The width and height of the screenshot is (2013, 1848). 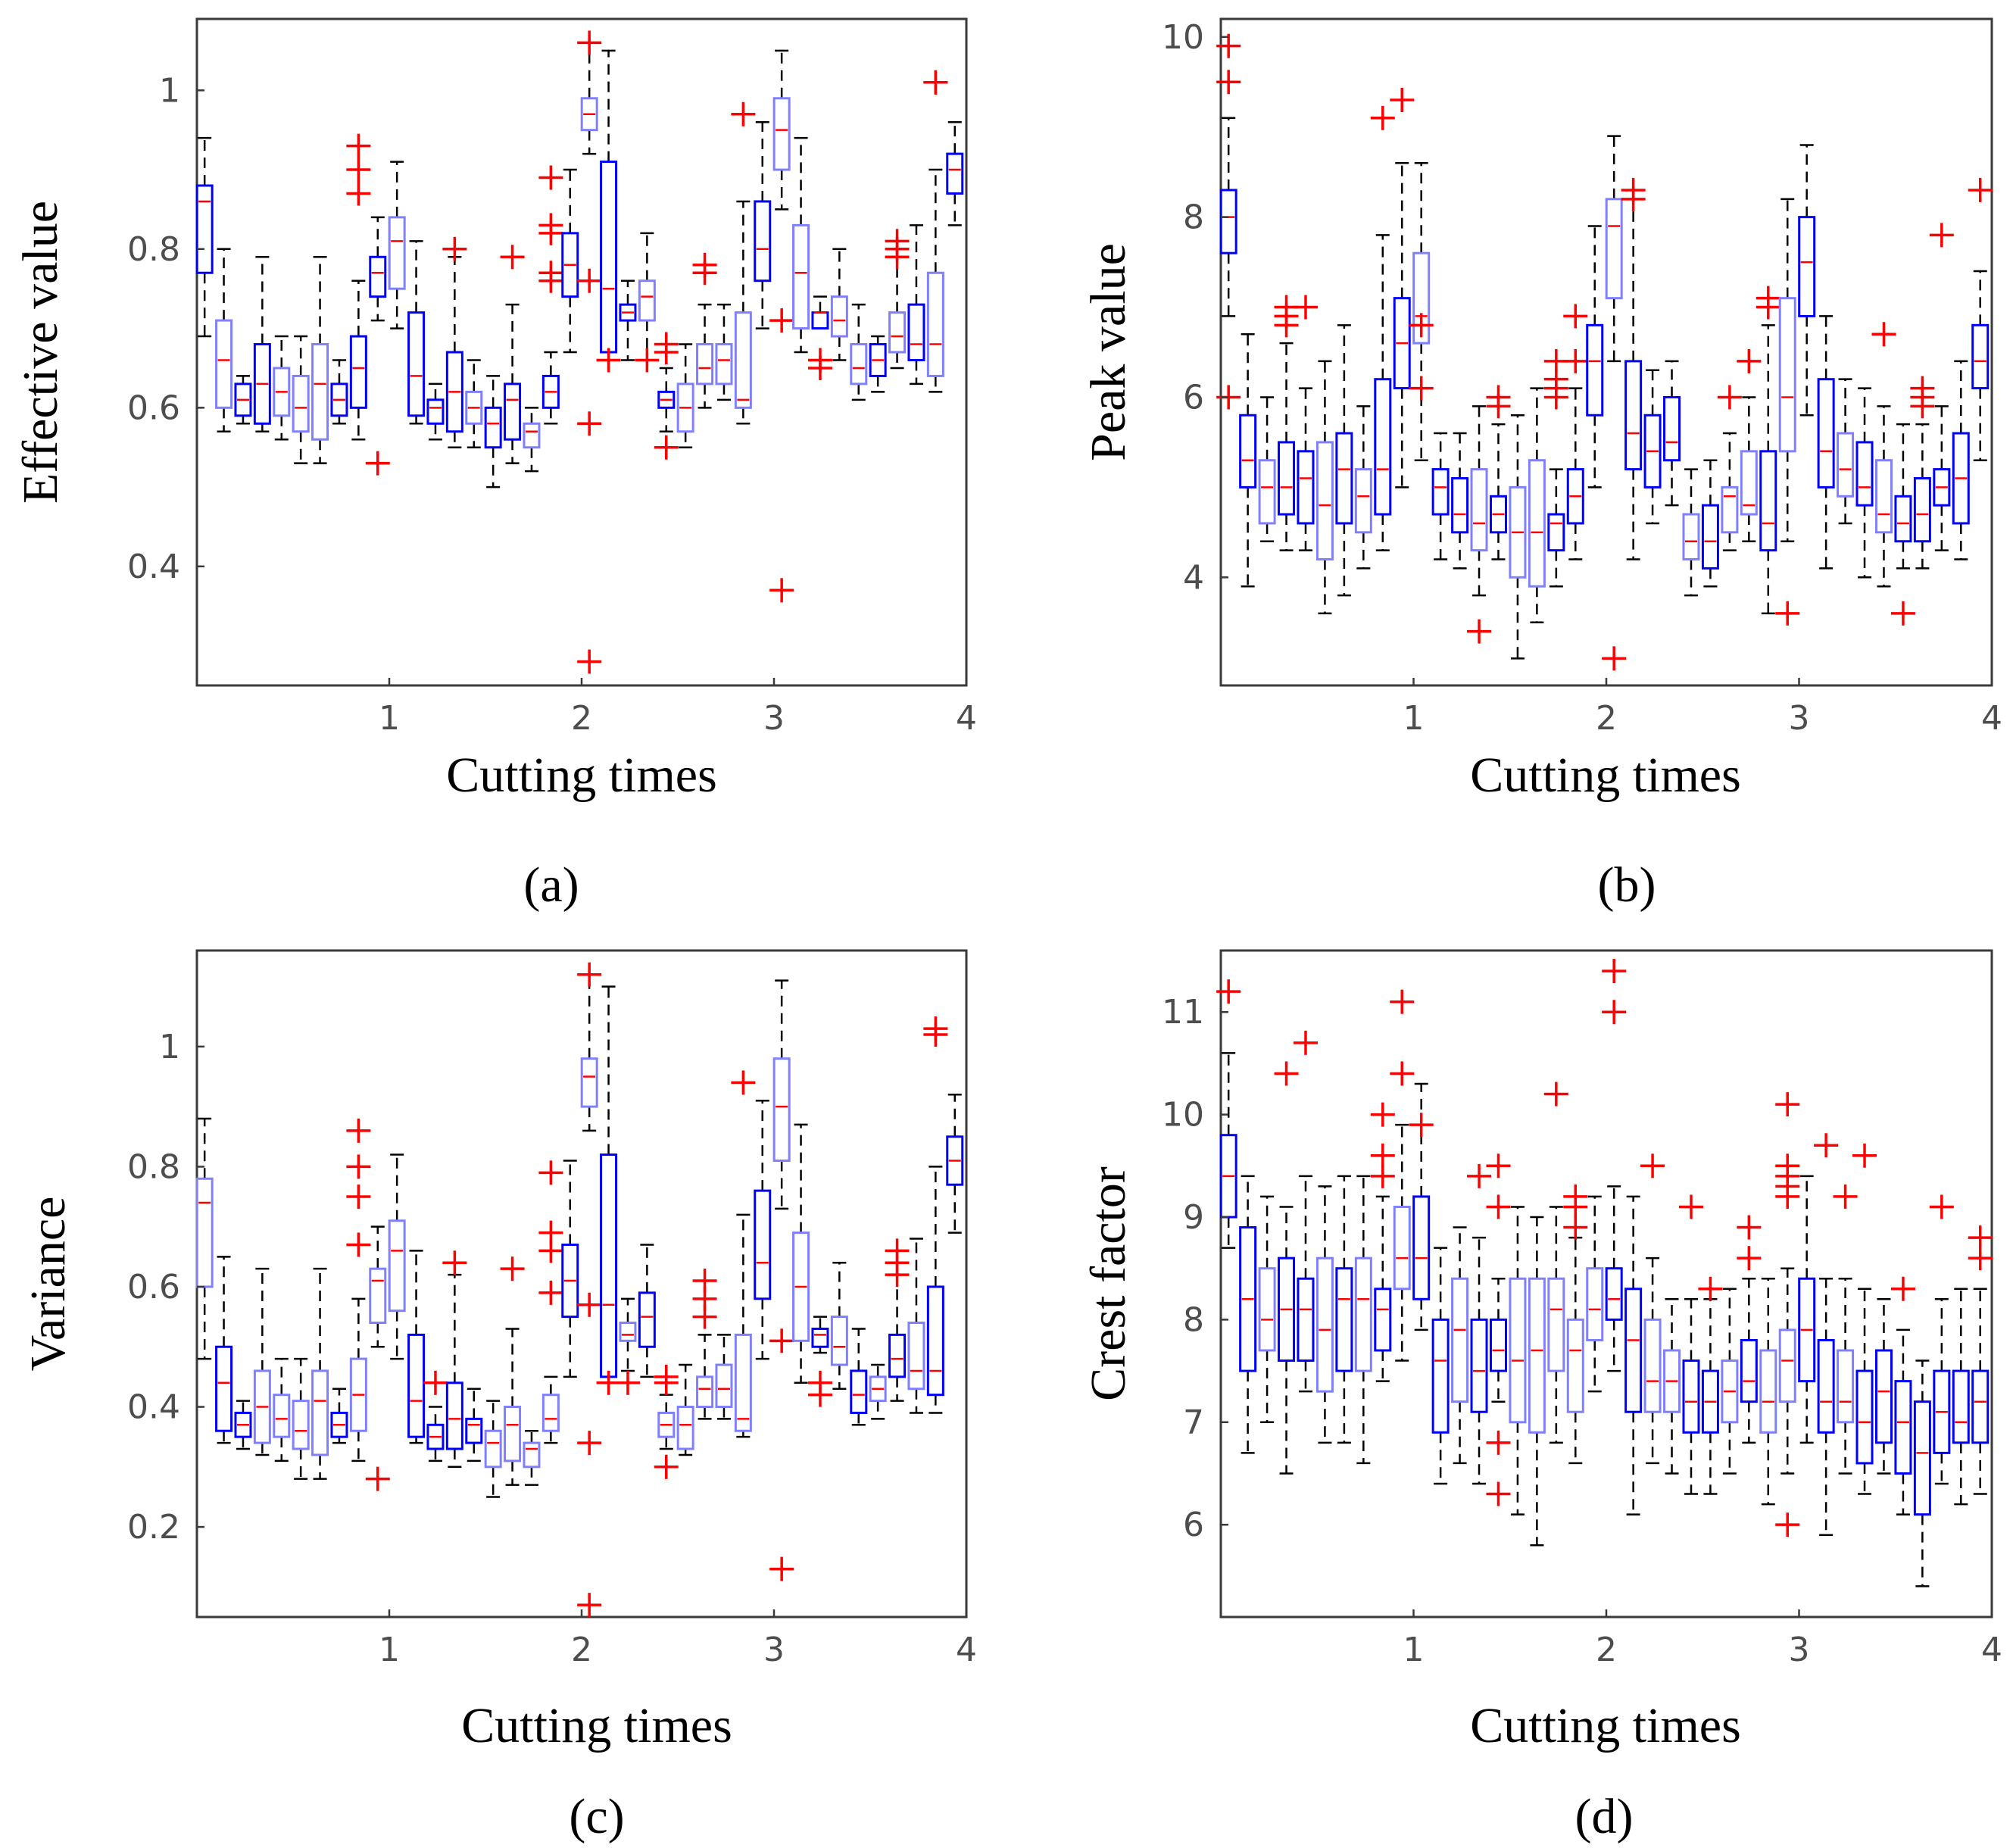 What do you see at coordinates (1193, 397) in the screenshot?
I see `y-tick-label: 6` at bounding box center [1193, 397].